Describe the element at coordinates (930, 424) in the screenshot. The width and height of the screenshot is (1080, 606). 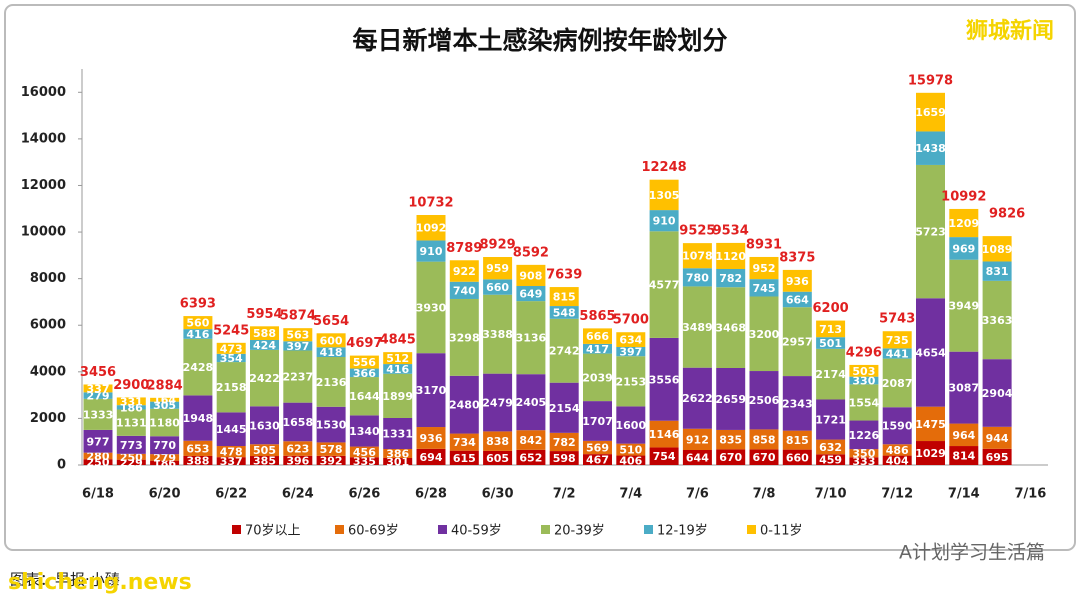
I see `segment-label: 1475` at that location.